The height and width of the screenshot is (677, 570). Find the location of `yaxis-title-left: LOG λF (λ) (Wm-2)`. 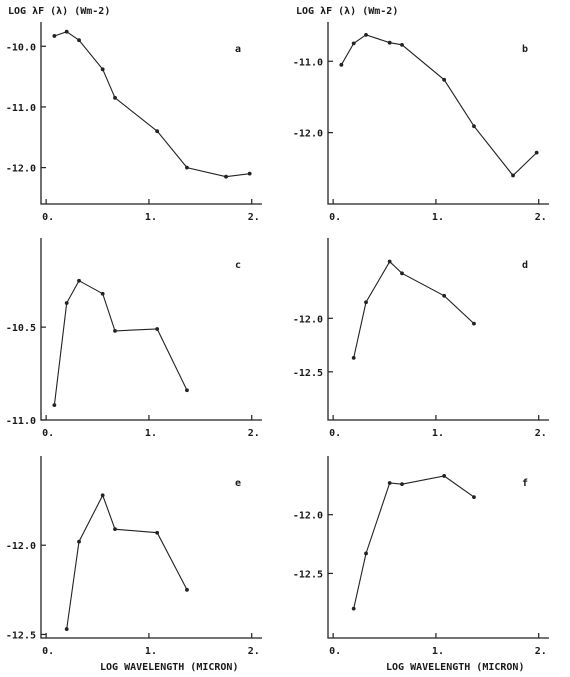

yaxis-title-left: LOG λF (λ) (Wm-2) is located at coordinates (59, 11).